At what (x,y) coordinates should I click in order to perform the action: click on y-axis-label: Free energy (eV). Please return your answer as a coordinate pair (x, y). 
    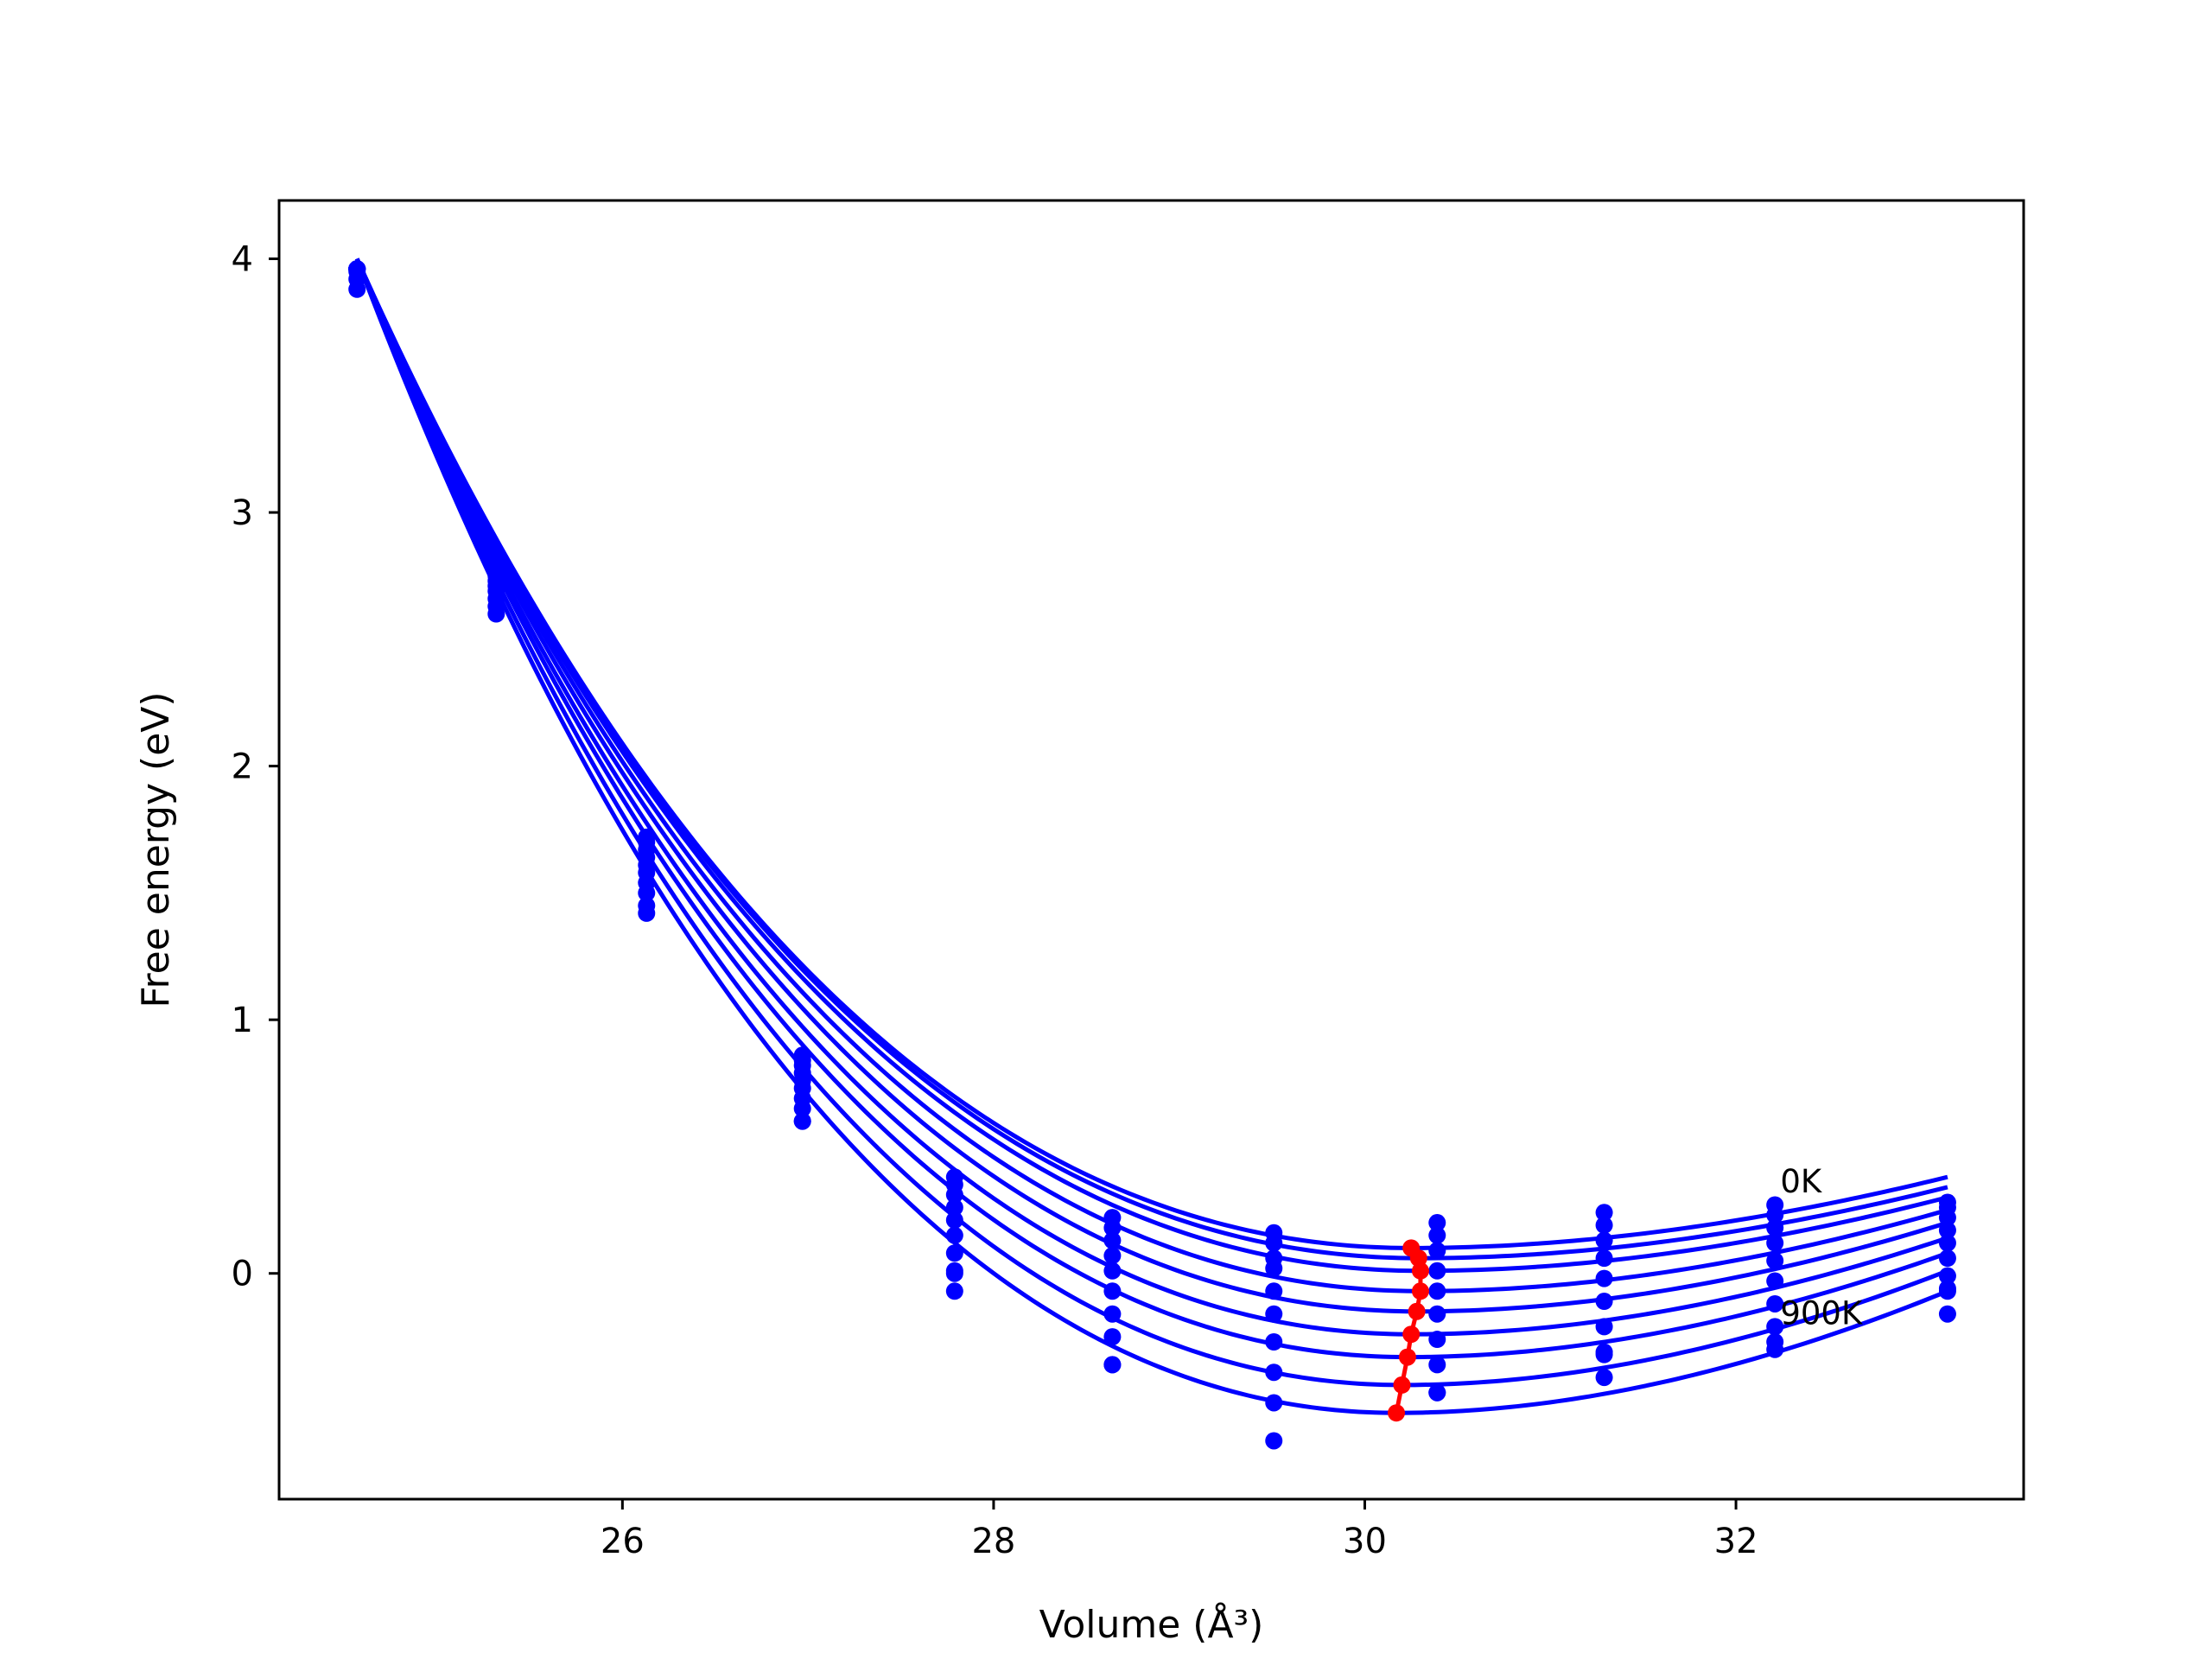
    Looking at the image, I should click on (156, 849).